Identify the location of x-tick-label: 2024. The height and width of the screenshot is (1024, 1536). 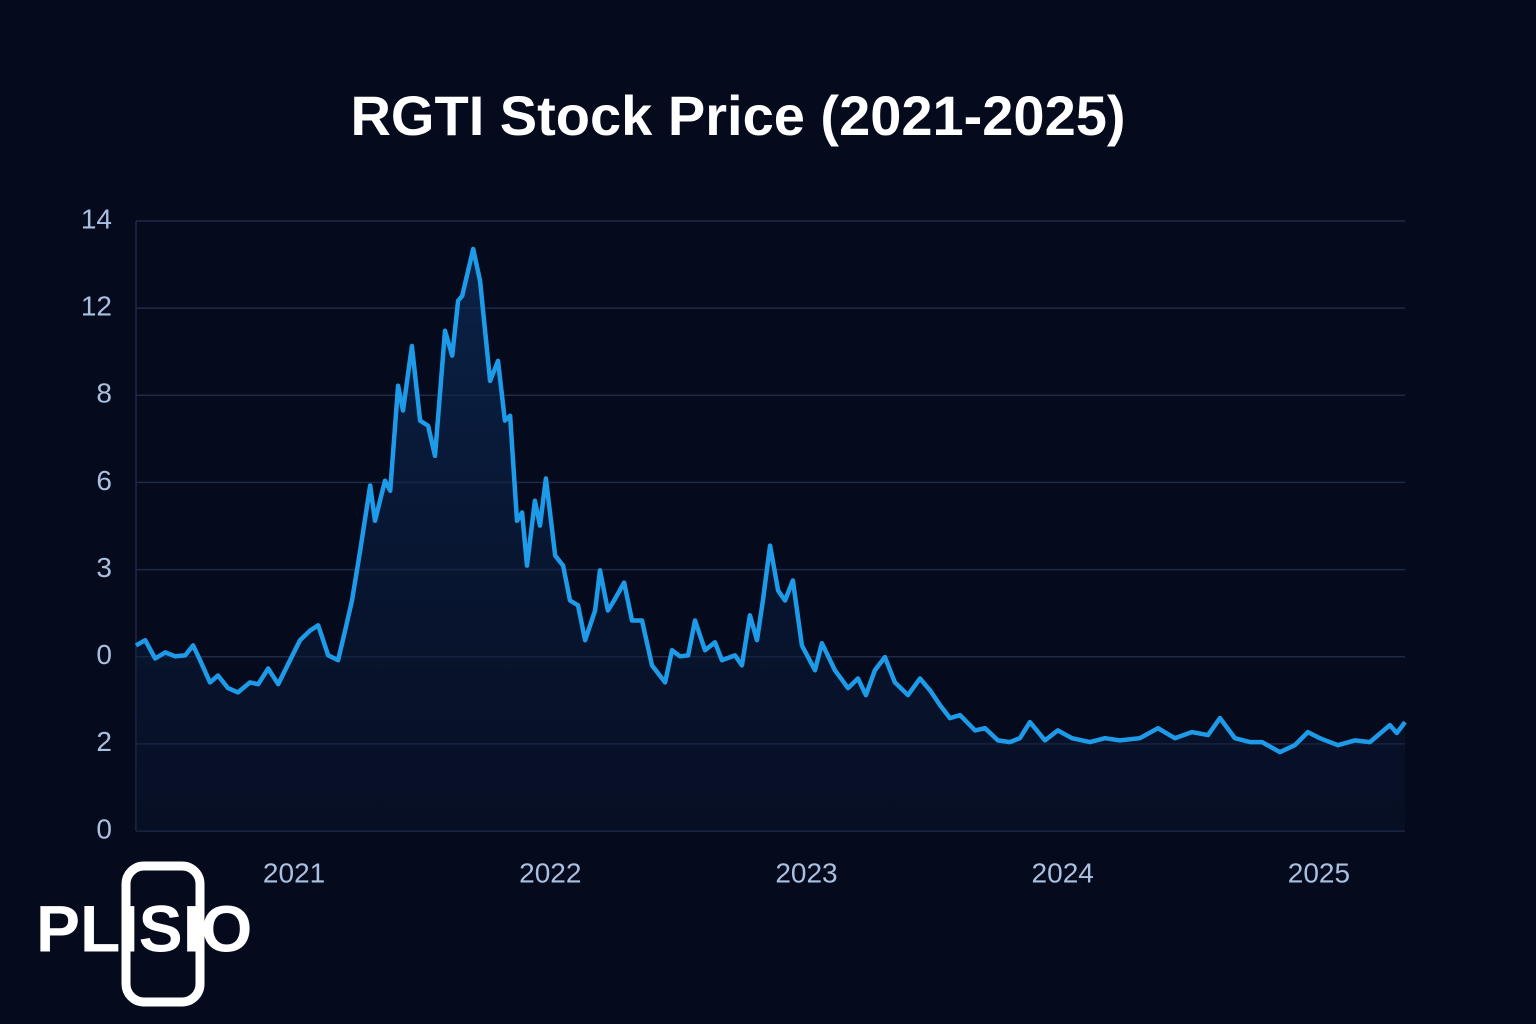
(1063, 872).